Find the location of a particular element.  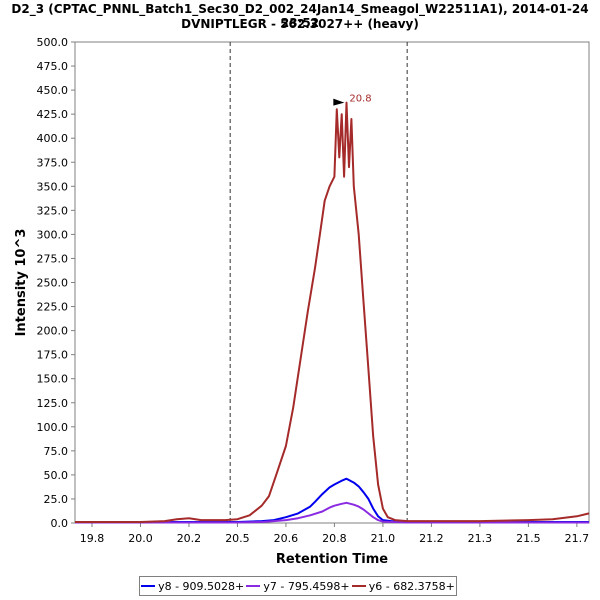

y-tick-label: 50.0 is located at coordinates (56, 475).